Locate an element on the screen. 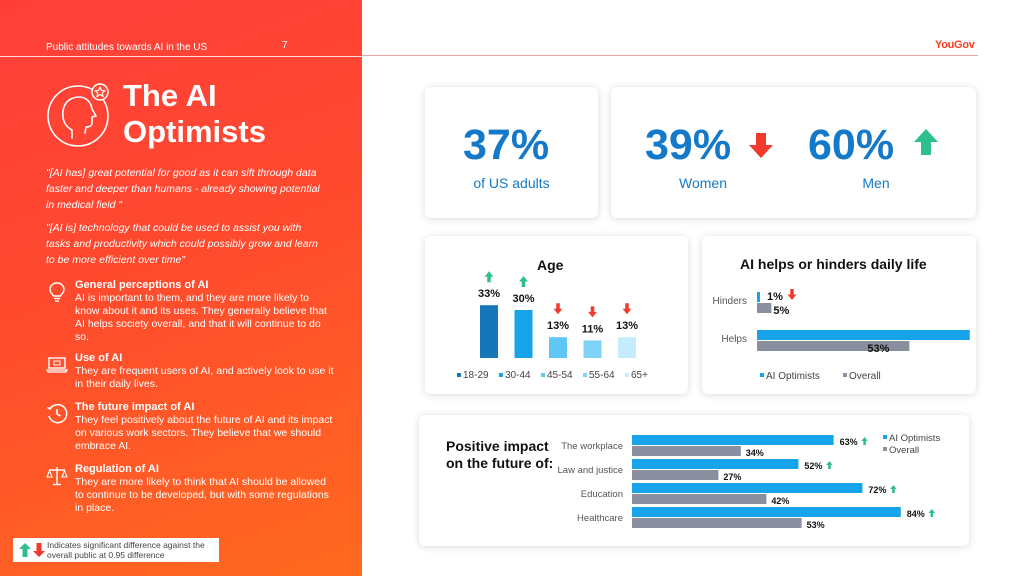 The width and height of the screenshot is (1024, 576). legend-label: 45-54 is located at coordinates (560, 375).